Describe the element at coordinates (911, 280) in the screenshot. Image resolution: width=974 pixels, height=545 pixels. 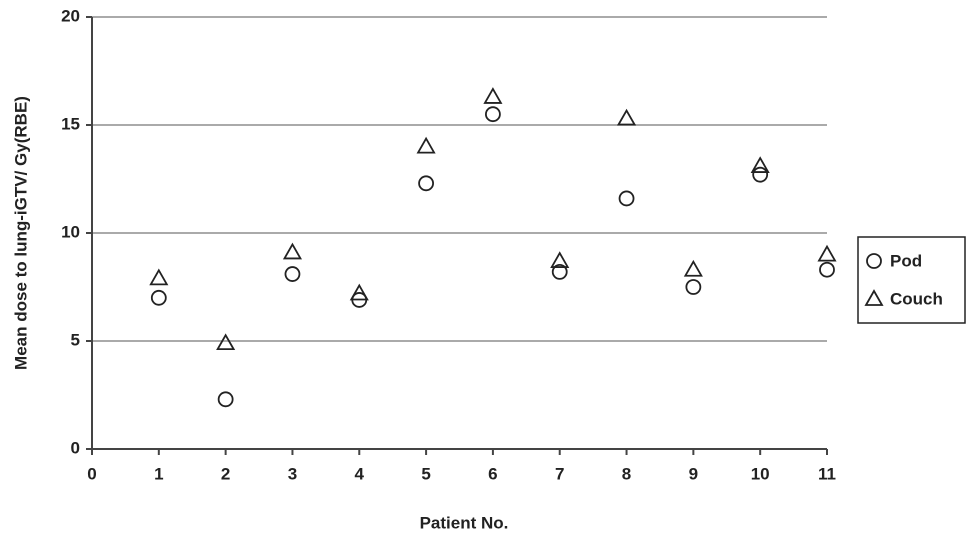
I see `legend-box` at that location.